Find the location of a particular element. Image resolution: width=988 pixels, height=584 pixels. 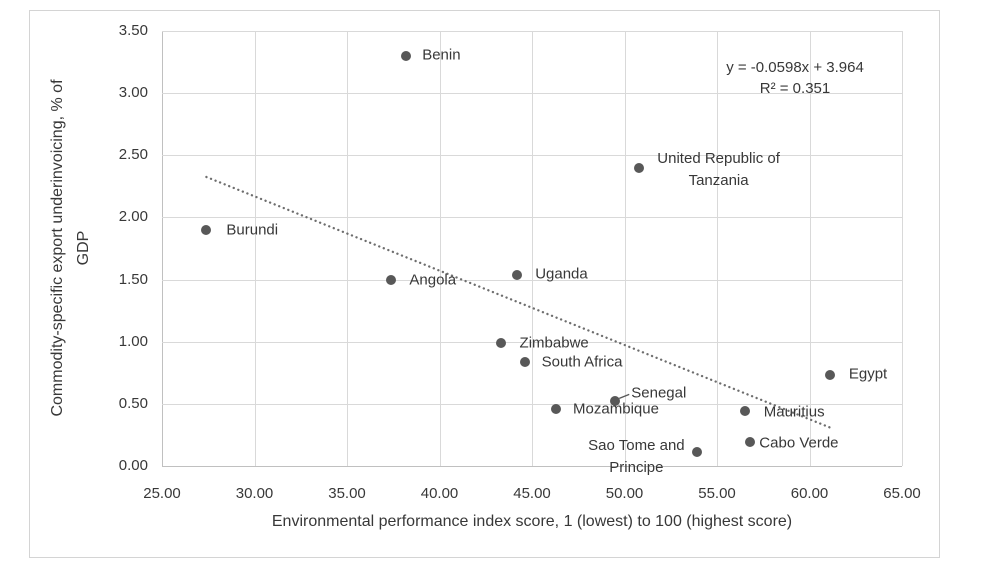

y-axis-tick-label: 0.50 is located at coordinates (133, 403).